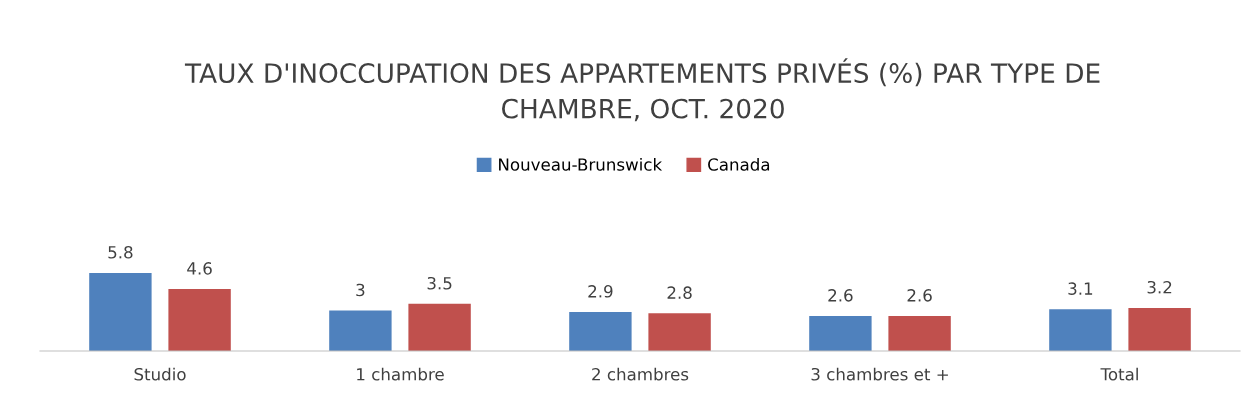 This screenshot has width=1248, height=407. Describe the element at coordinates (199, 268) in the screenshot. I see `data-label: 4.6` at that location.